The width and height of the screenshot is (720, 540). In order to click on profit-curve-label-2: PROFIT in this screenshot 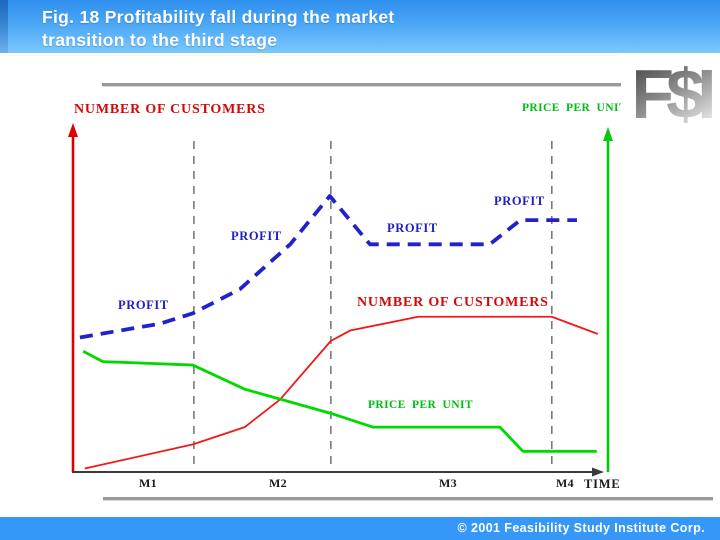, I will do `click(256, 236)`.